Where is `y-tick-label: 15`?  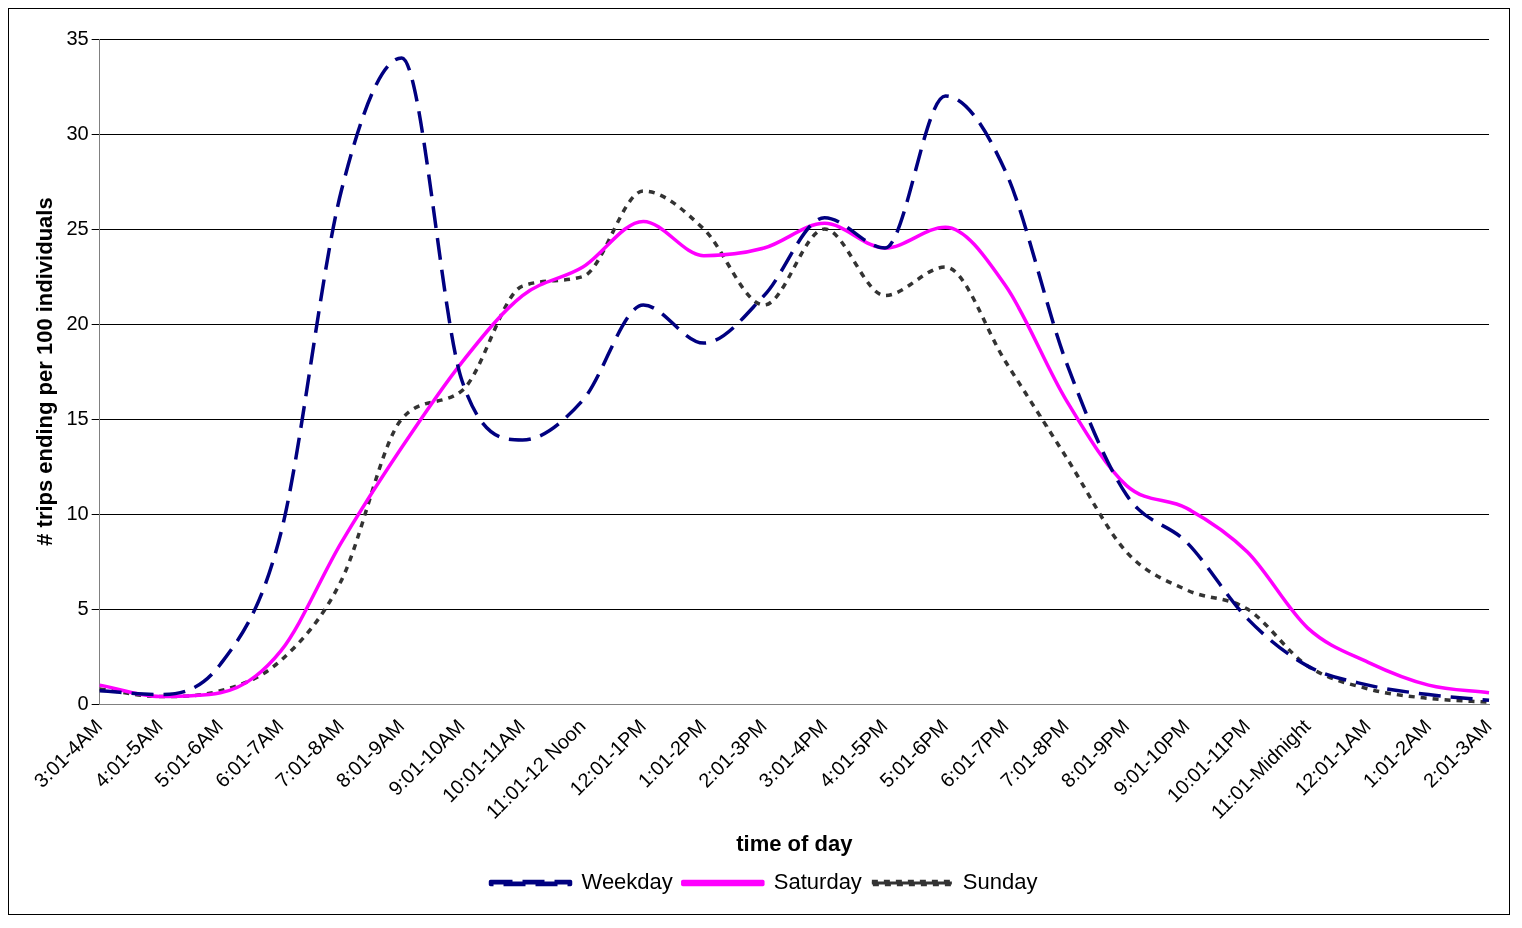 y-tick-label: 15 is located at coordinates (77, 417).